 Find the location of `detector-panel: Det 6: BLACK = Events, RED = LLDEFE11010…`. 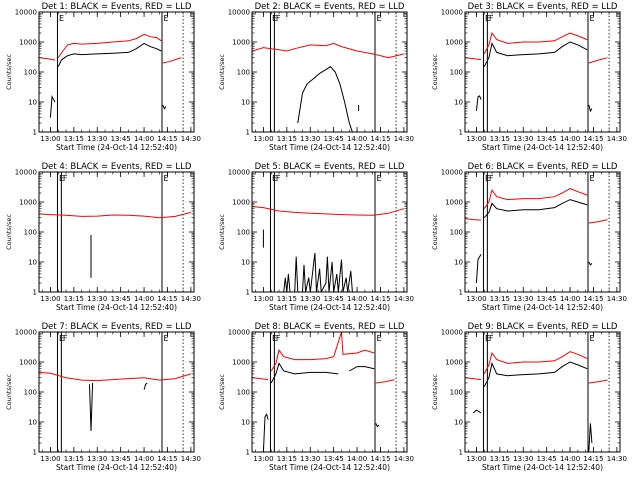

detector-panel: Det 6: BLACK = Events, RED = LLDEFE11010… is located at coordinates (529, 237).